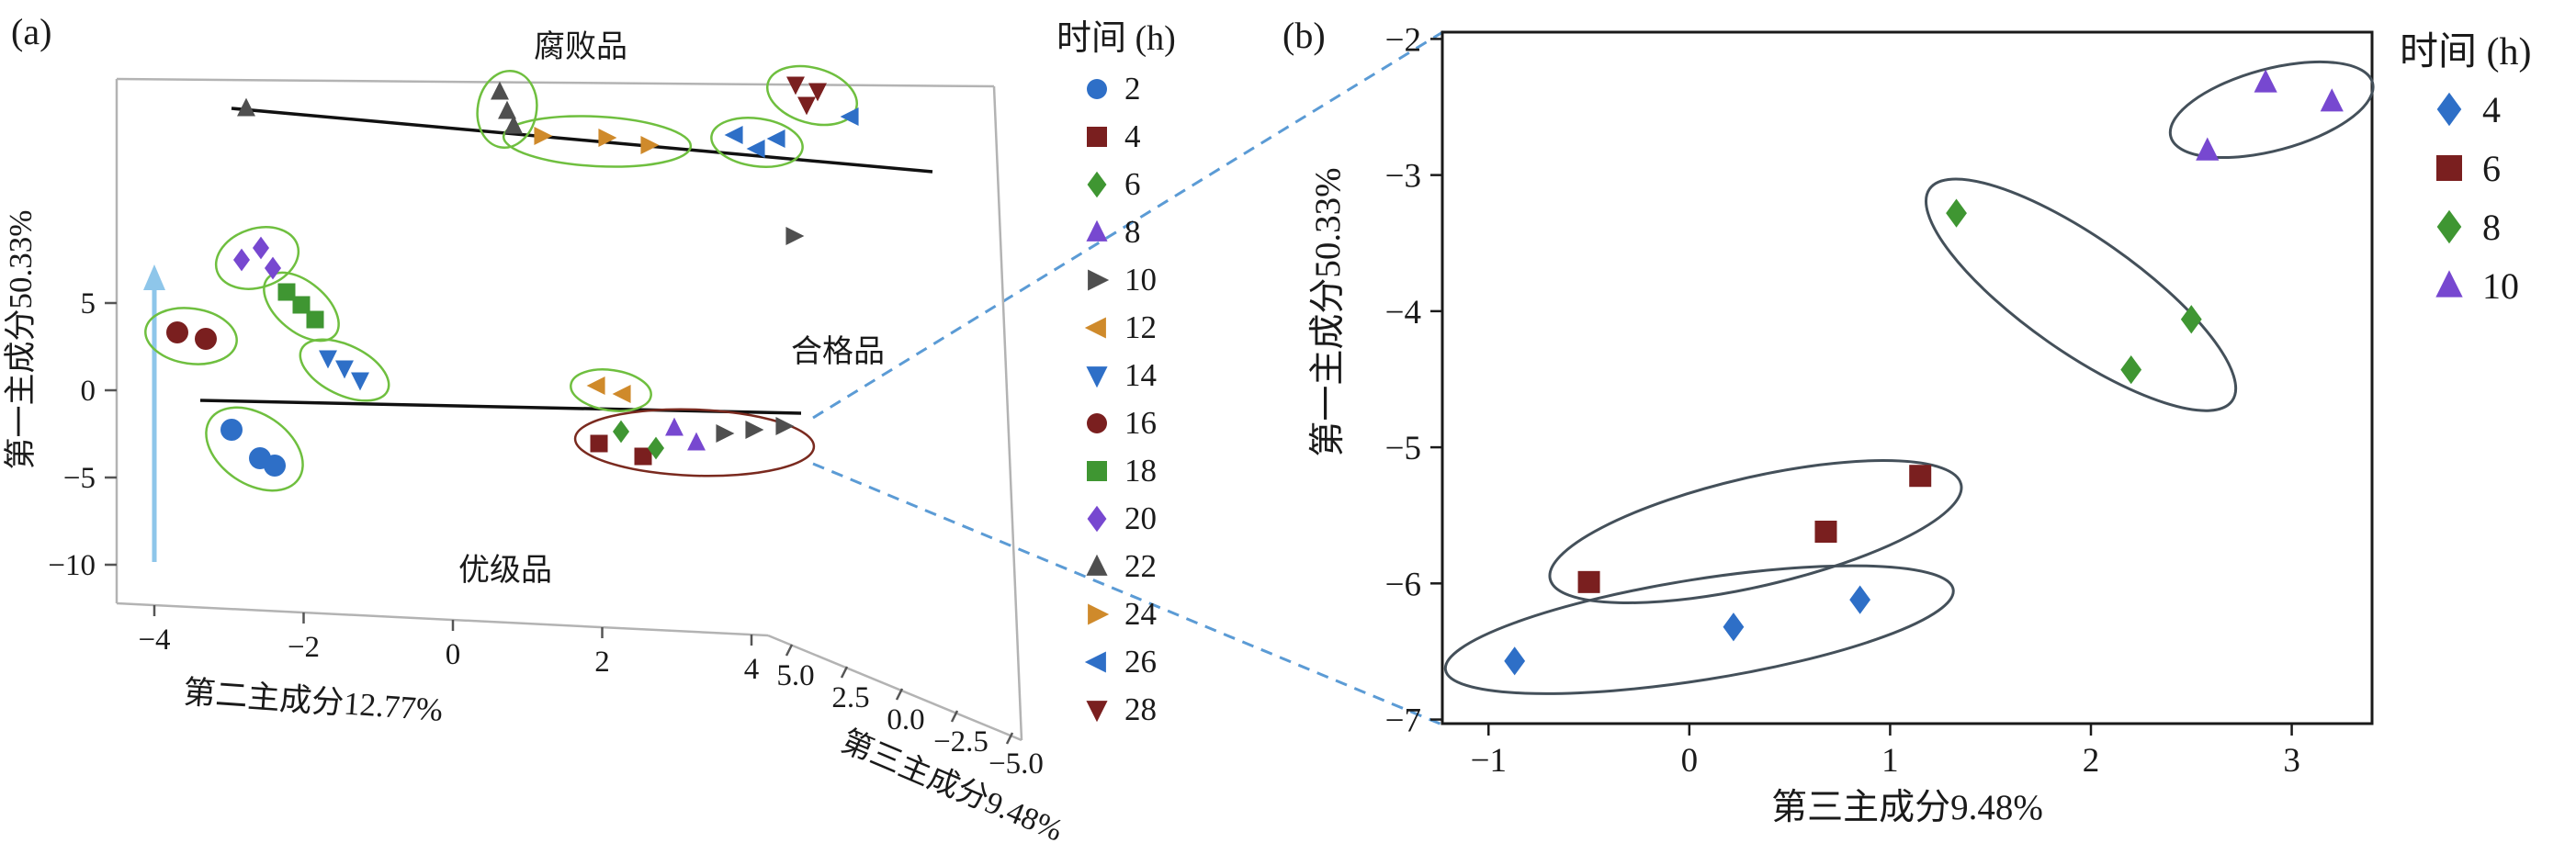  What do you see at coordinates (313, 701) in the screenshot?
I see `a-x-axis-label: 第二主成分12.77%` at bounding box center [313, 701].